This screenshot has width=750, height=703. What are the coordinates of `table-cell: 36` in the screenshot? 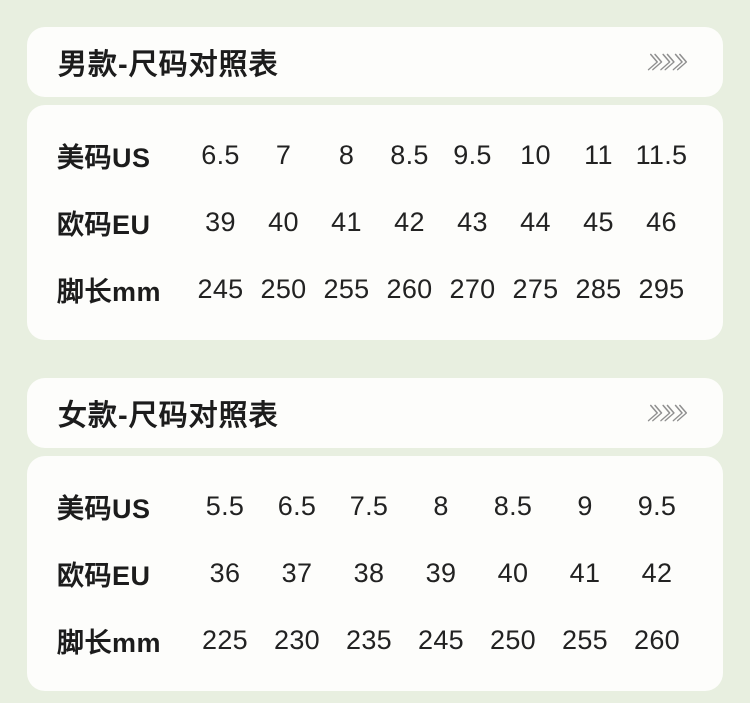 It's located at (225, 573).